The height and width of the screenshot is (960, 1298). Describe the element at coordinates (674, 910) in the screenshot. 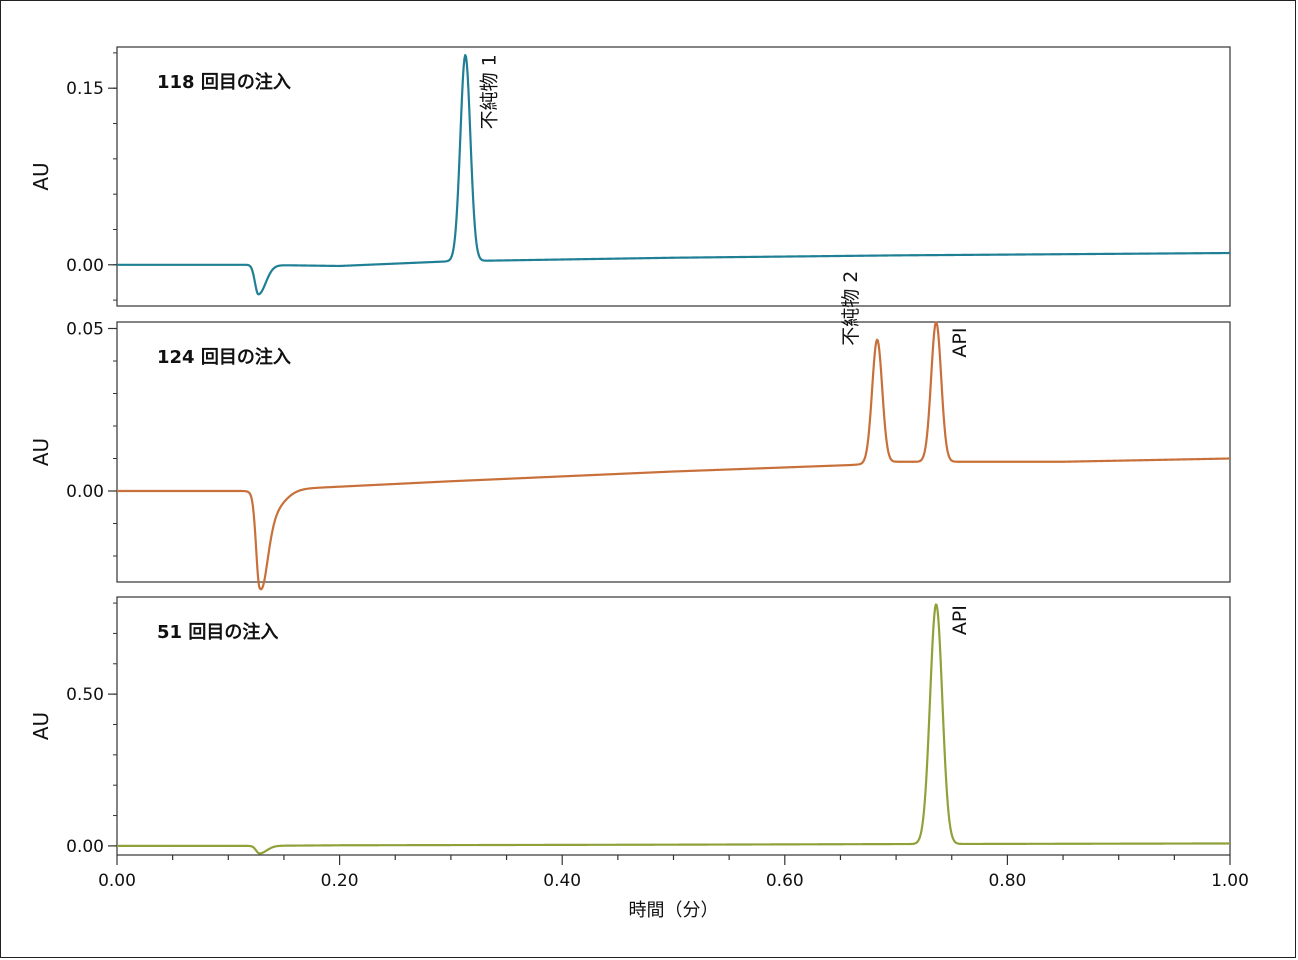

I see `x-axis-label: 時間（分）` at that location.